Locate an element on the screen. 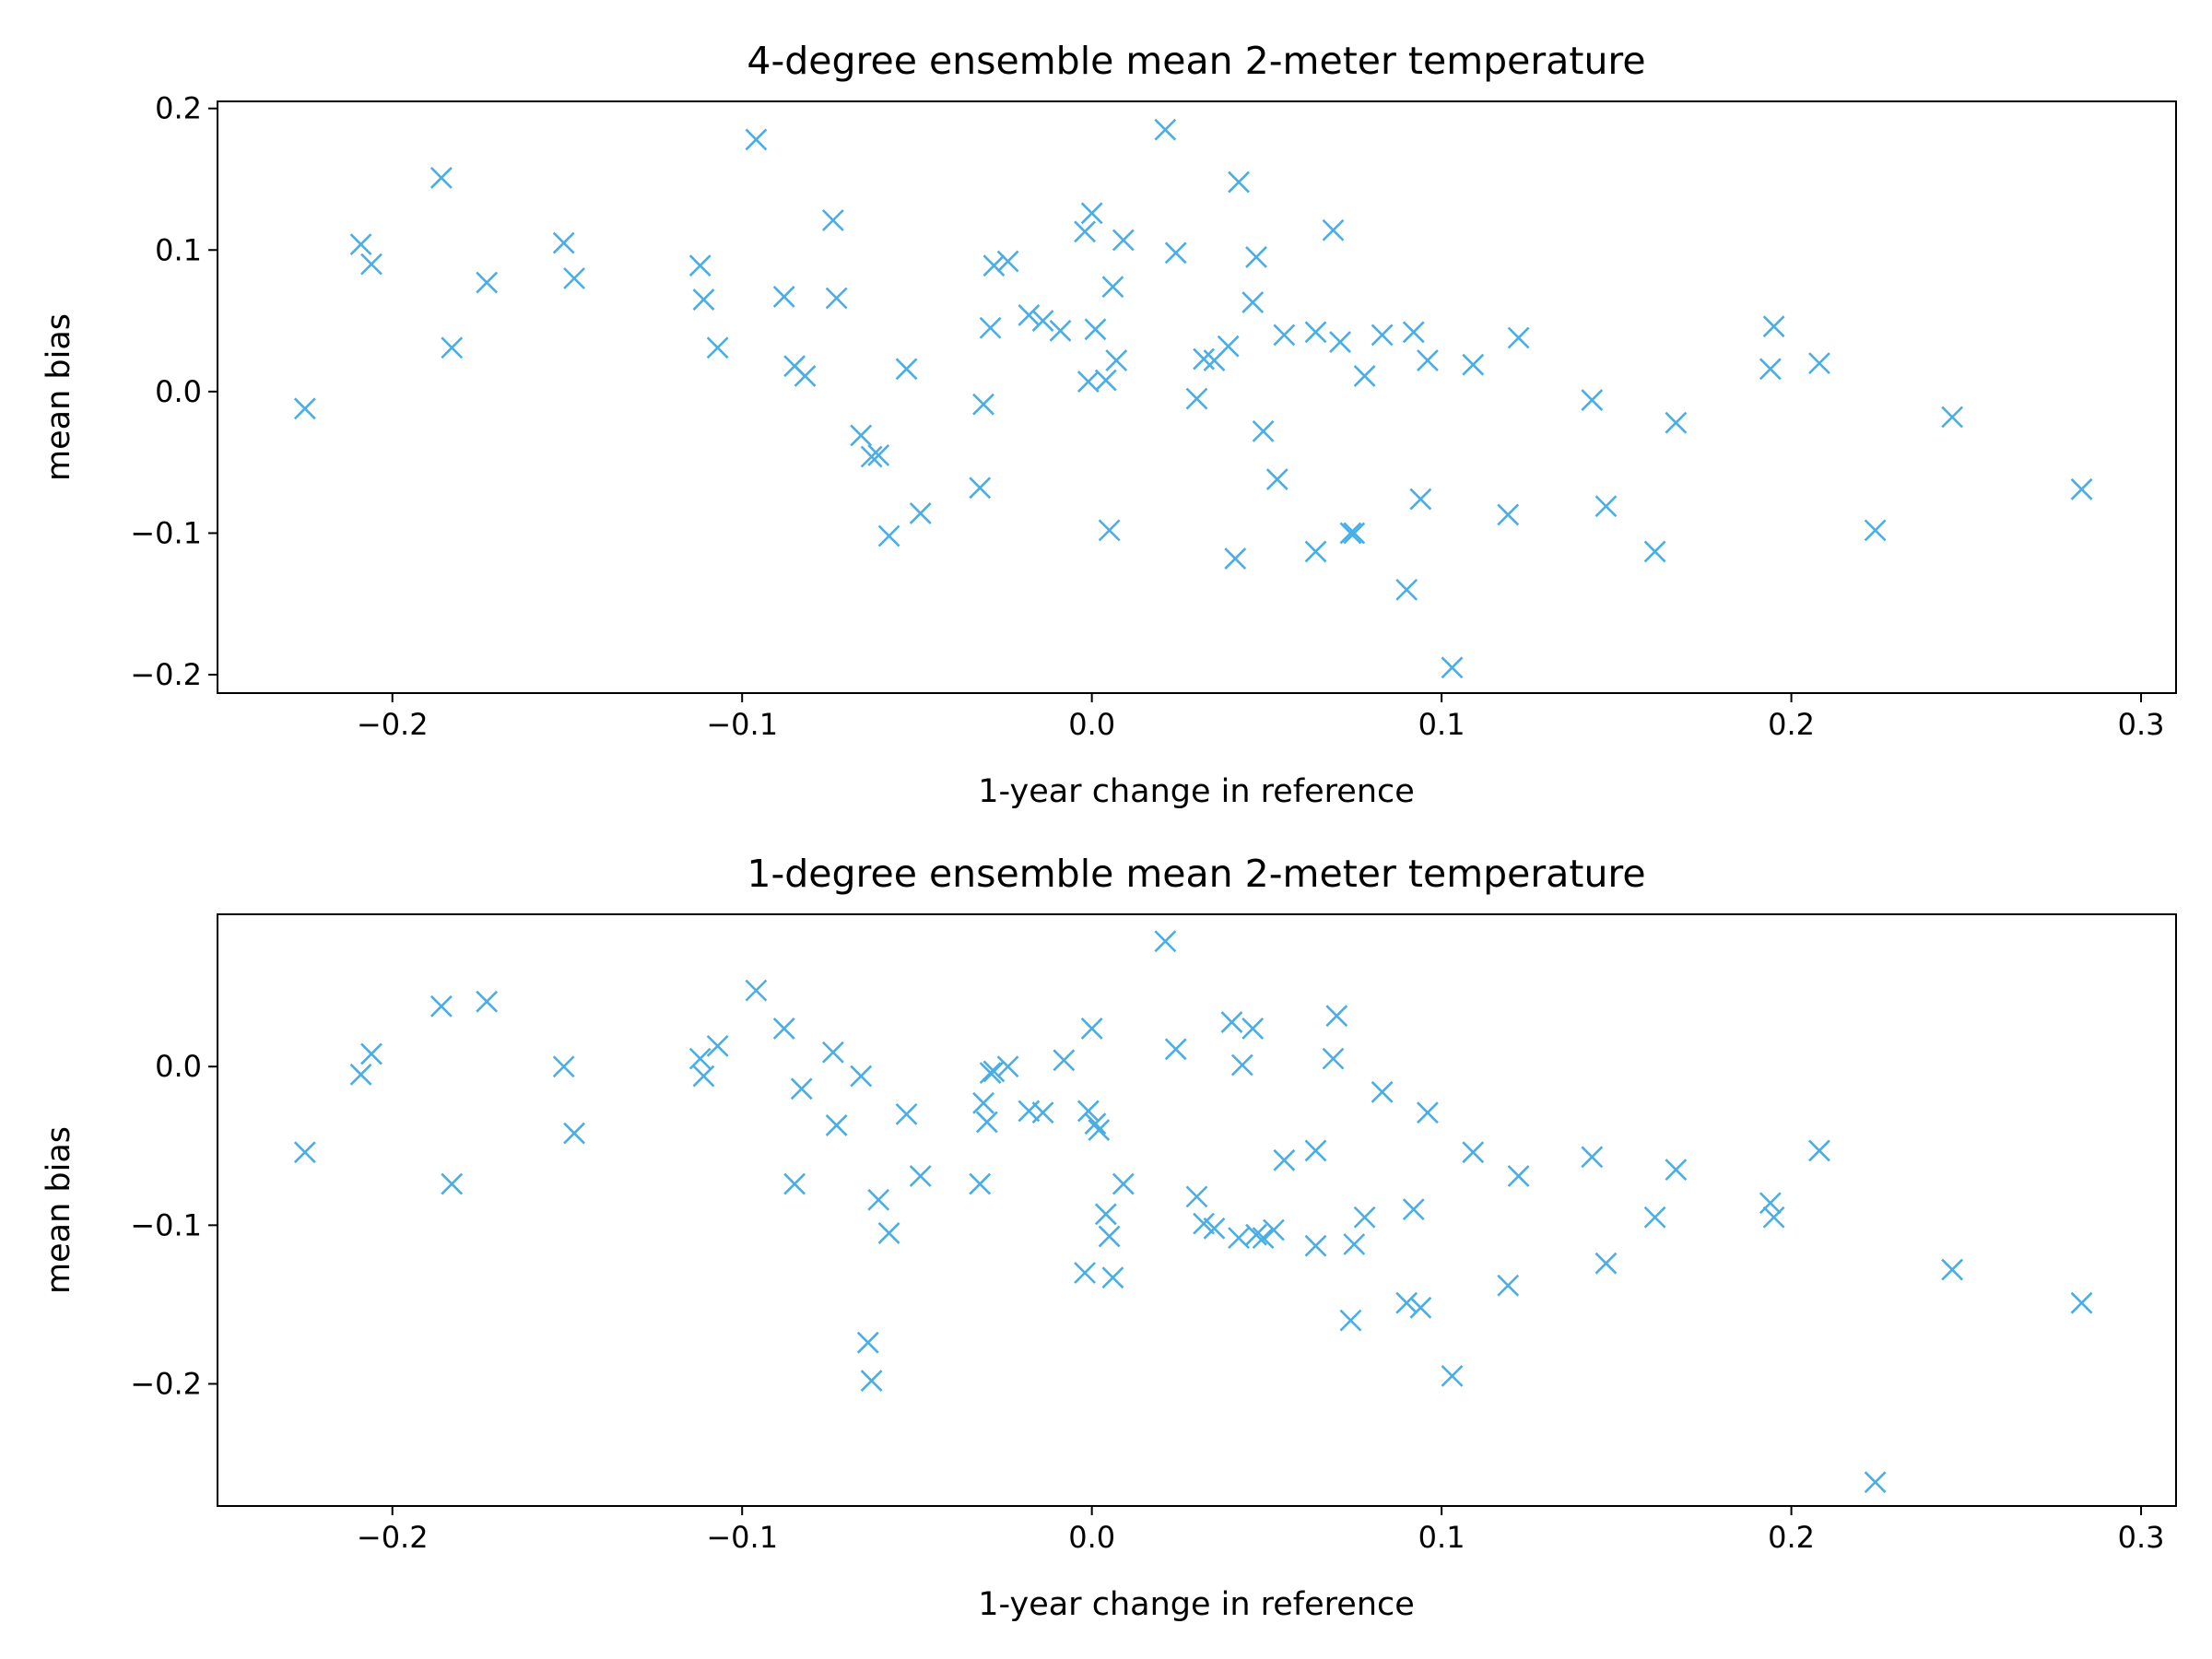 This screenshot has height=1659, width=2212. top-y-tick-label: 0.0 is located at coordinates (178, 391).